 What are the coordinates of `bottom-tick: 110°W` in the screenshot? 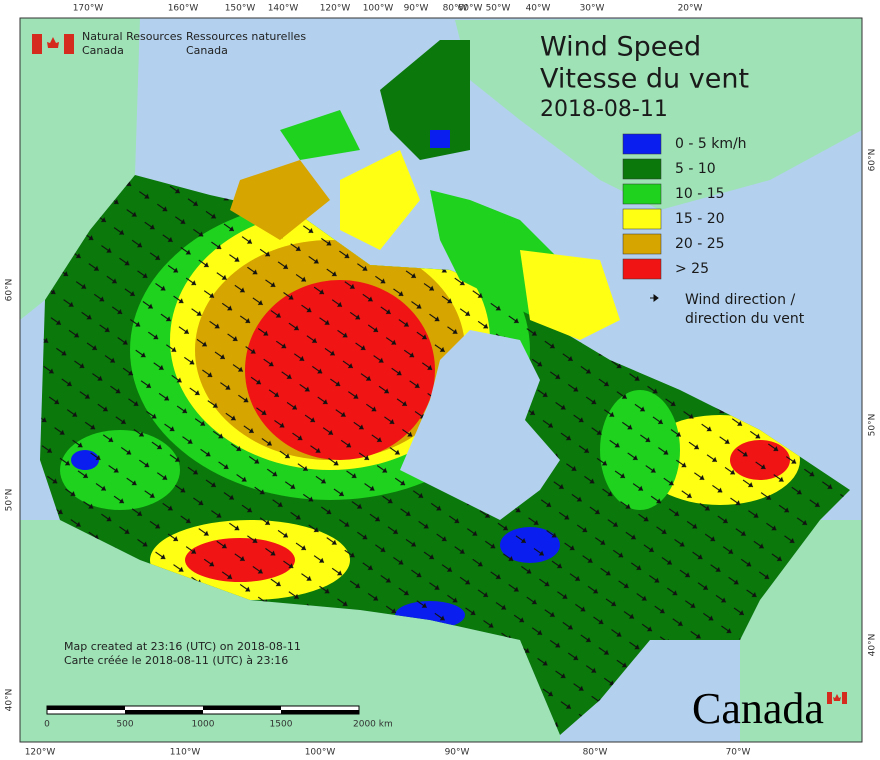 It's located at (185, 753).